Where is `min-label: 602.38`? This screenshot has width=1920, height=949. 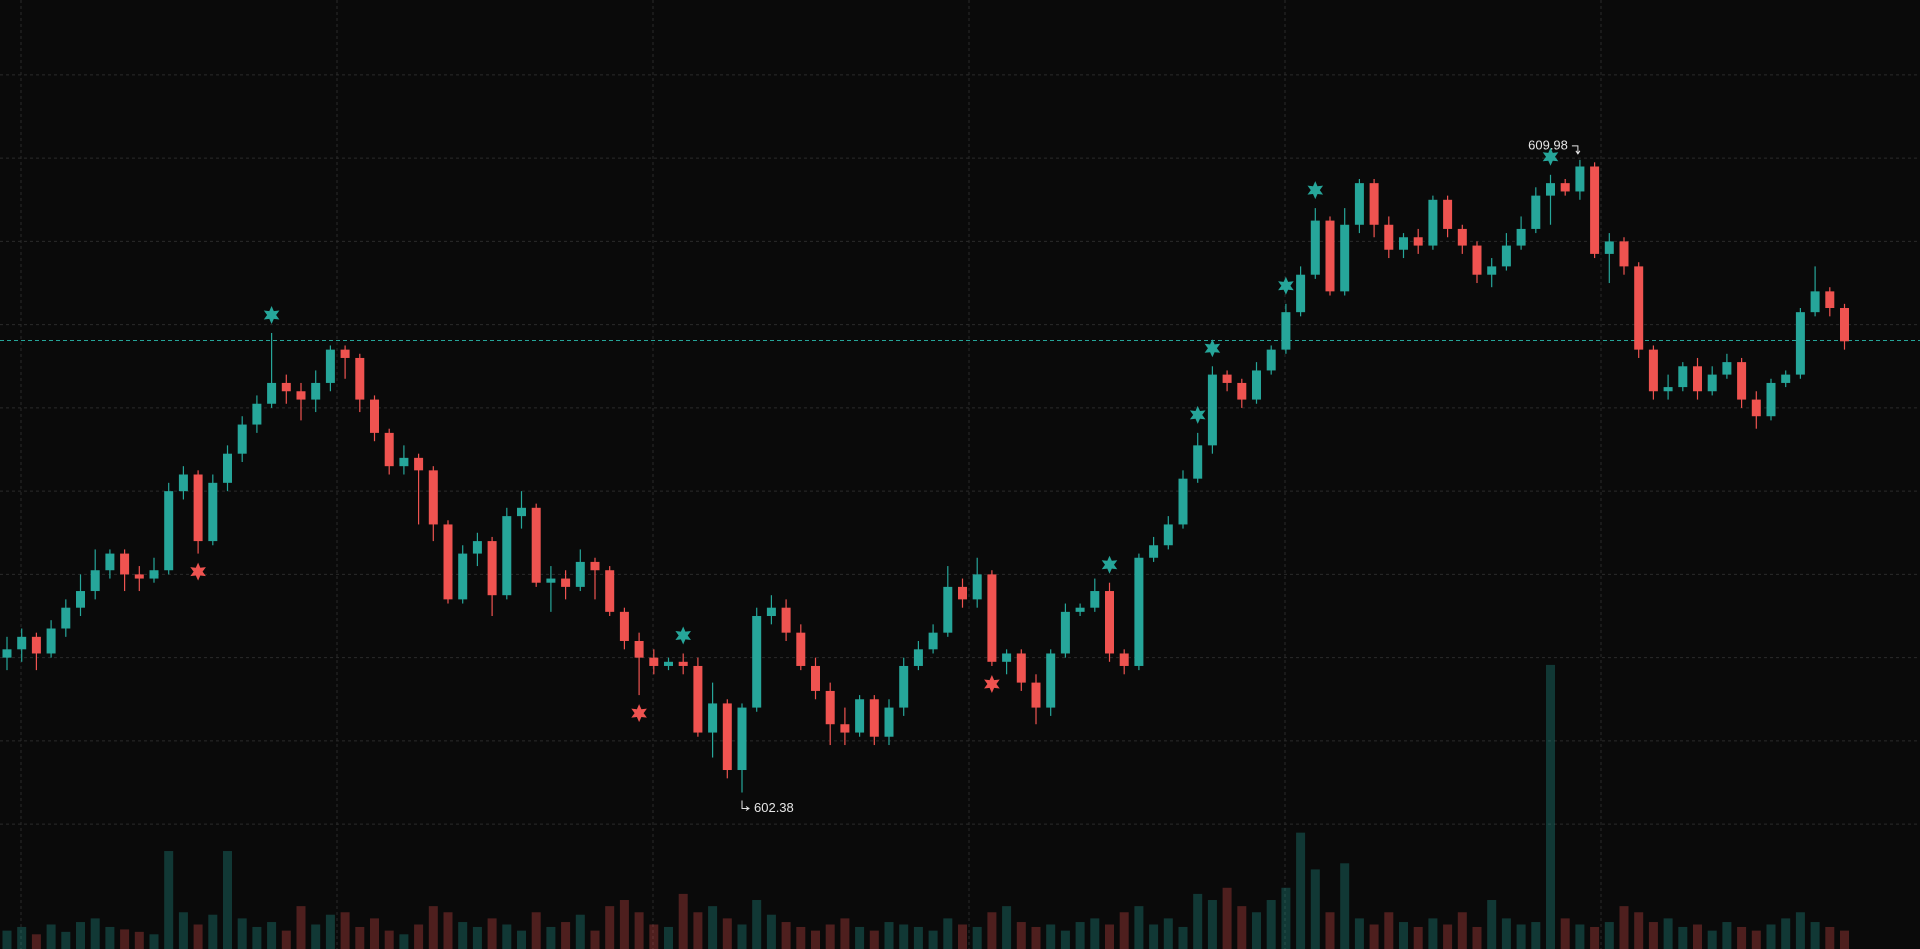
min-label: 602.38 is located at coordinates (774, 807).